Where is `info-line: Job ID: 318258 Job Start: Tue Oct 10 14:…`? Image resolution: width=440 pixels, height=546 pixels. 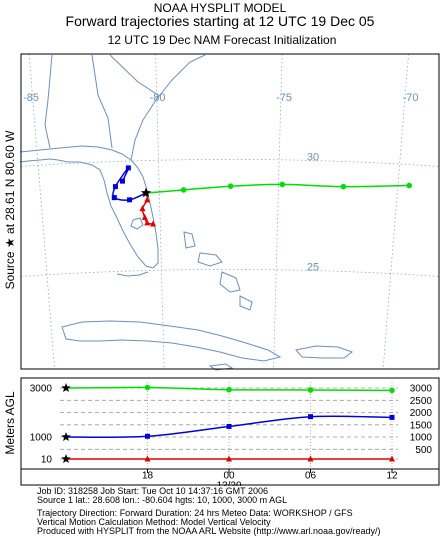
info-line: Job ID: 318258 Job Start: Tue Oct 10 14:… is located at coordinates (152, 491).